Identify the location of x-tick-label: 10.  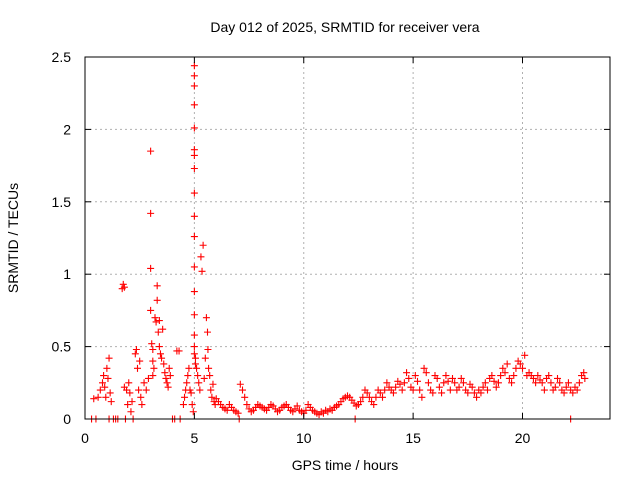
(304, 438).